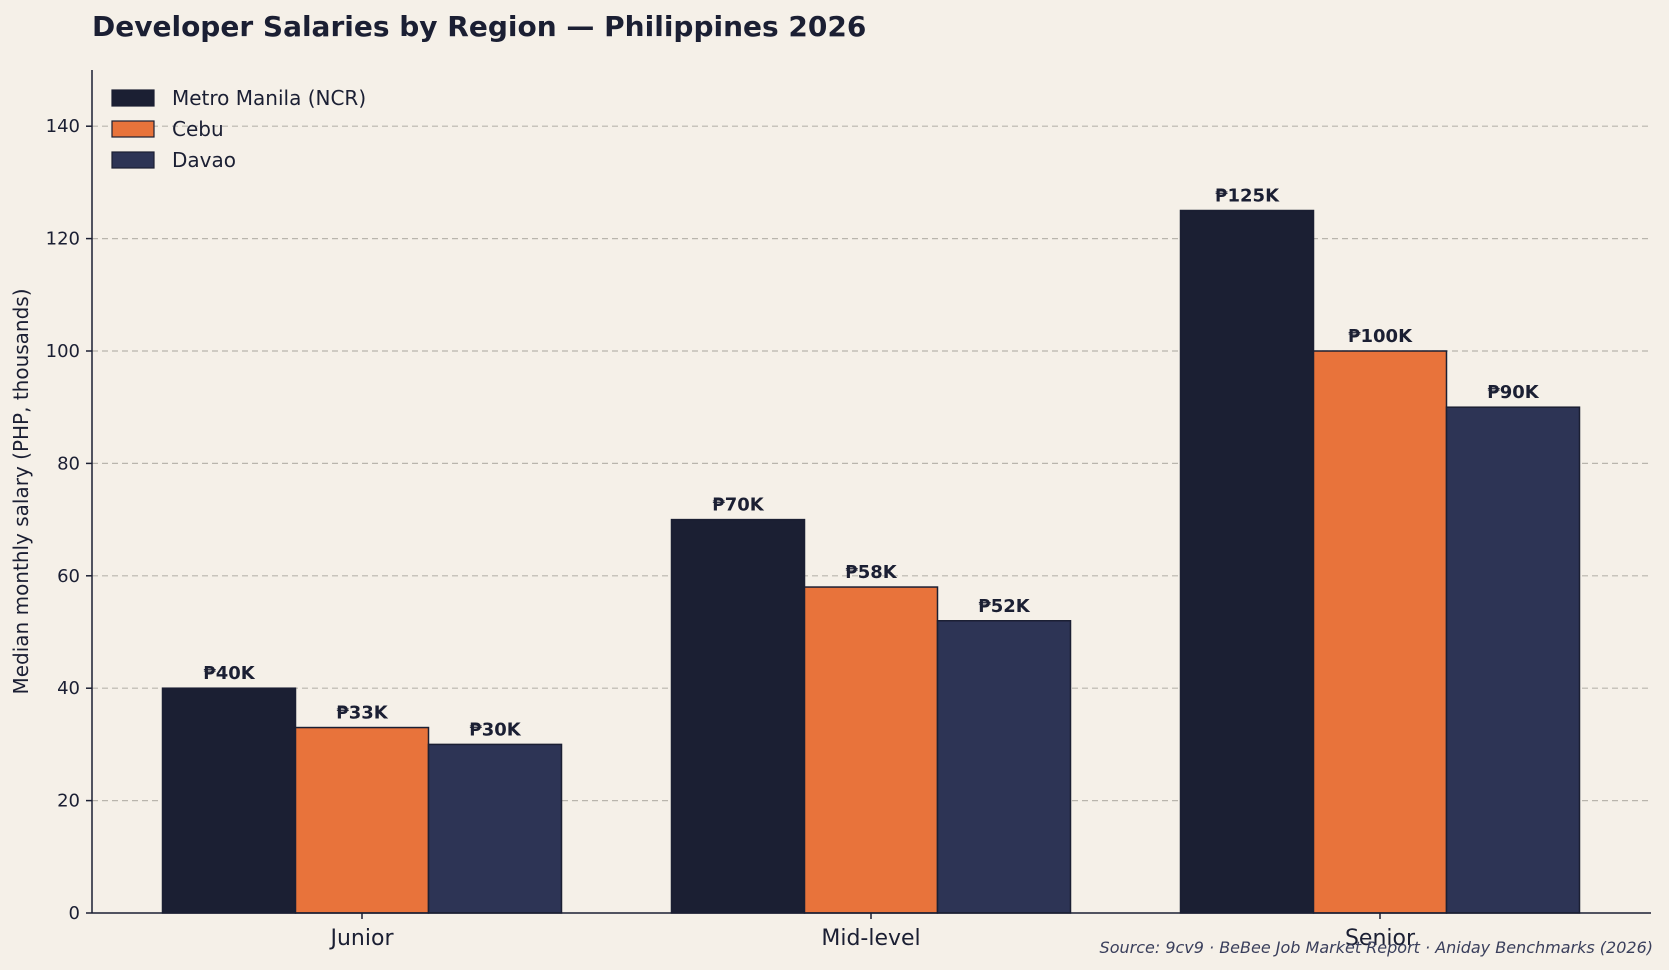 The image size is (1669, 970). Describe the element at coordinates (68, 801) in the screenshot. I see `y-tick-label: 20` at that location.